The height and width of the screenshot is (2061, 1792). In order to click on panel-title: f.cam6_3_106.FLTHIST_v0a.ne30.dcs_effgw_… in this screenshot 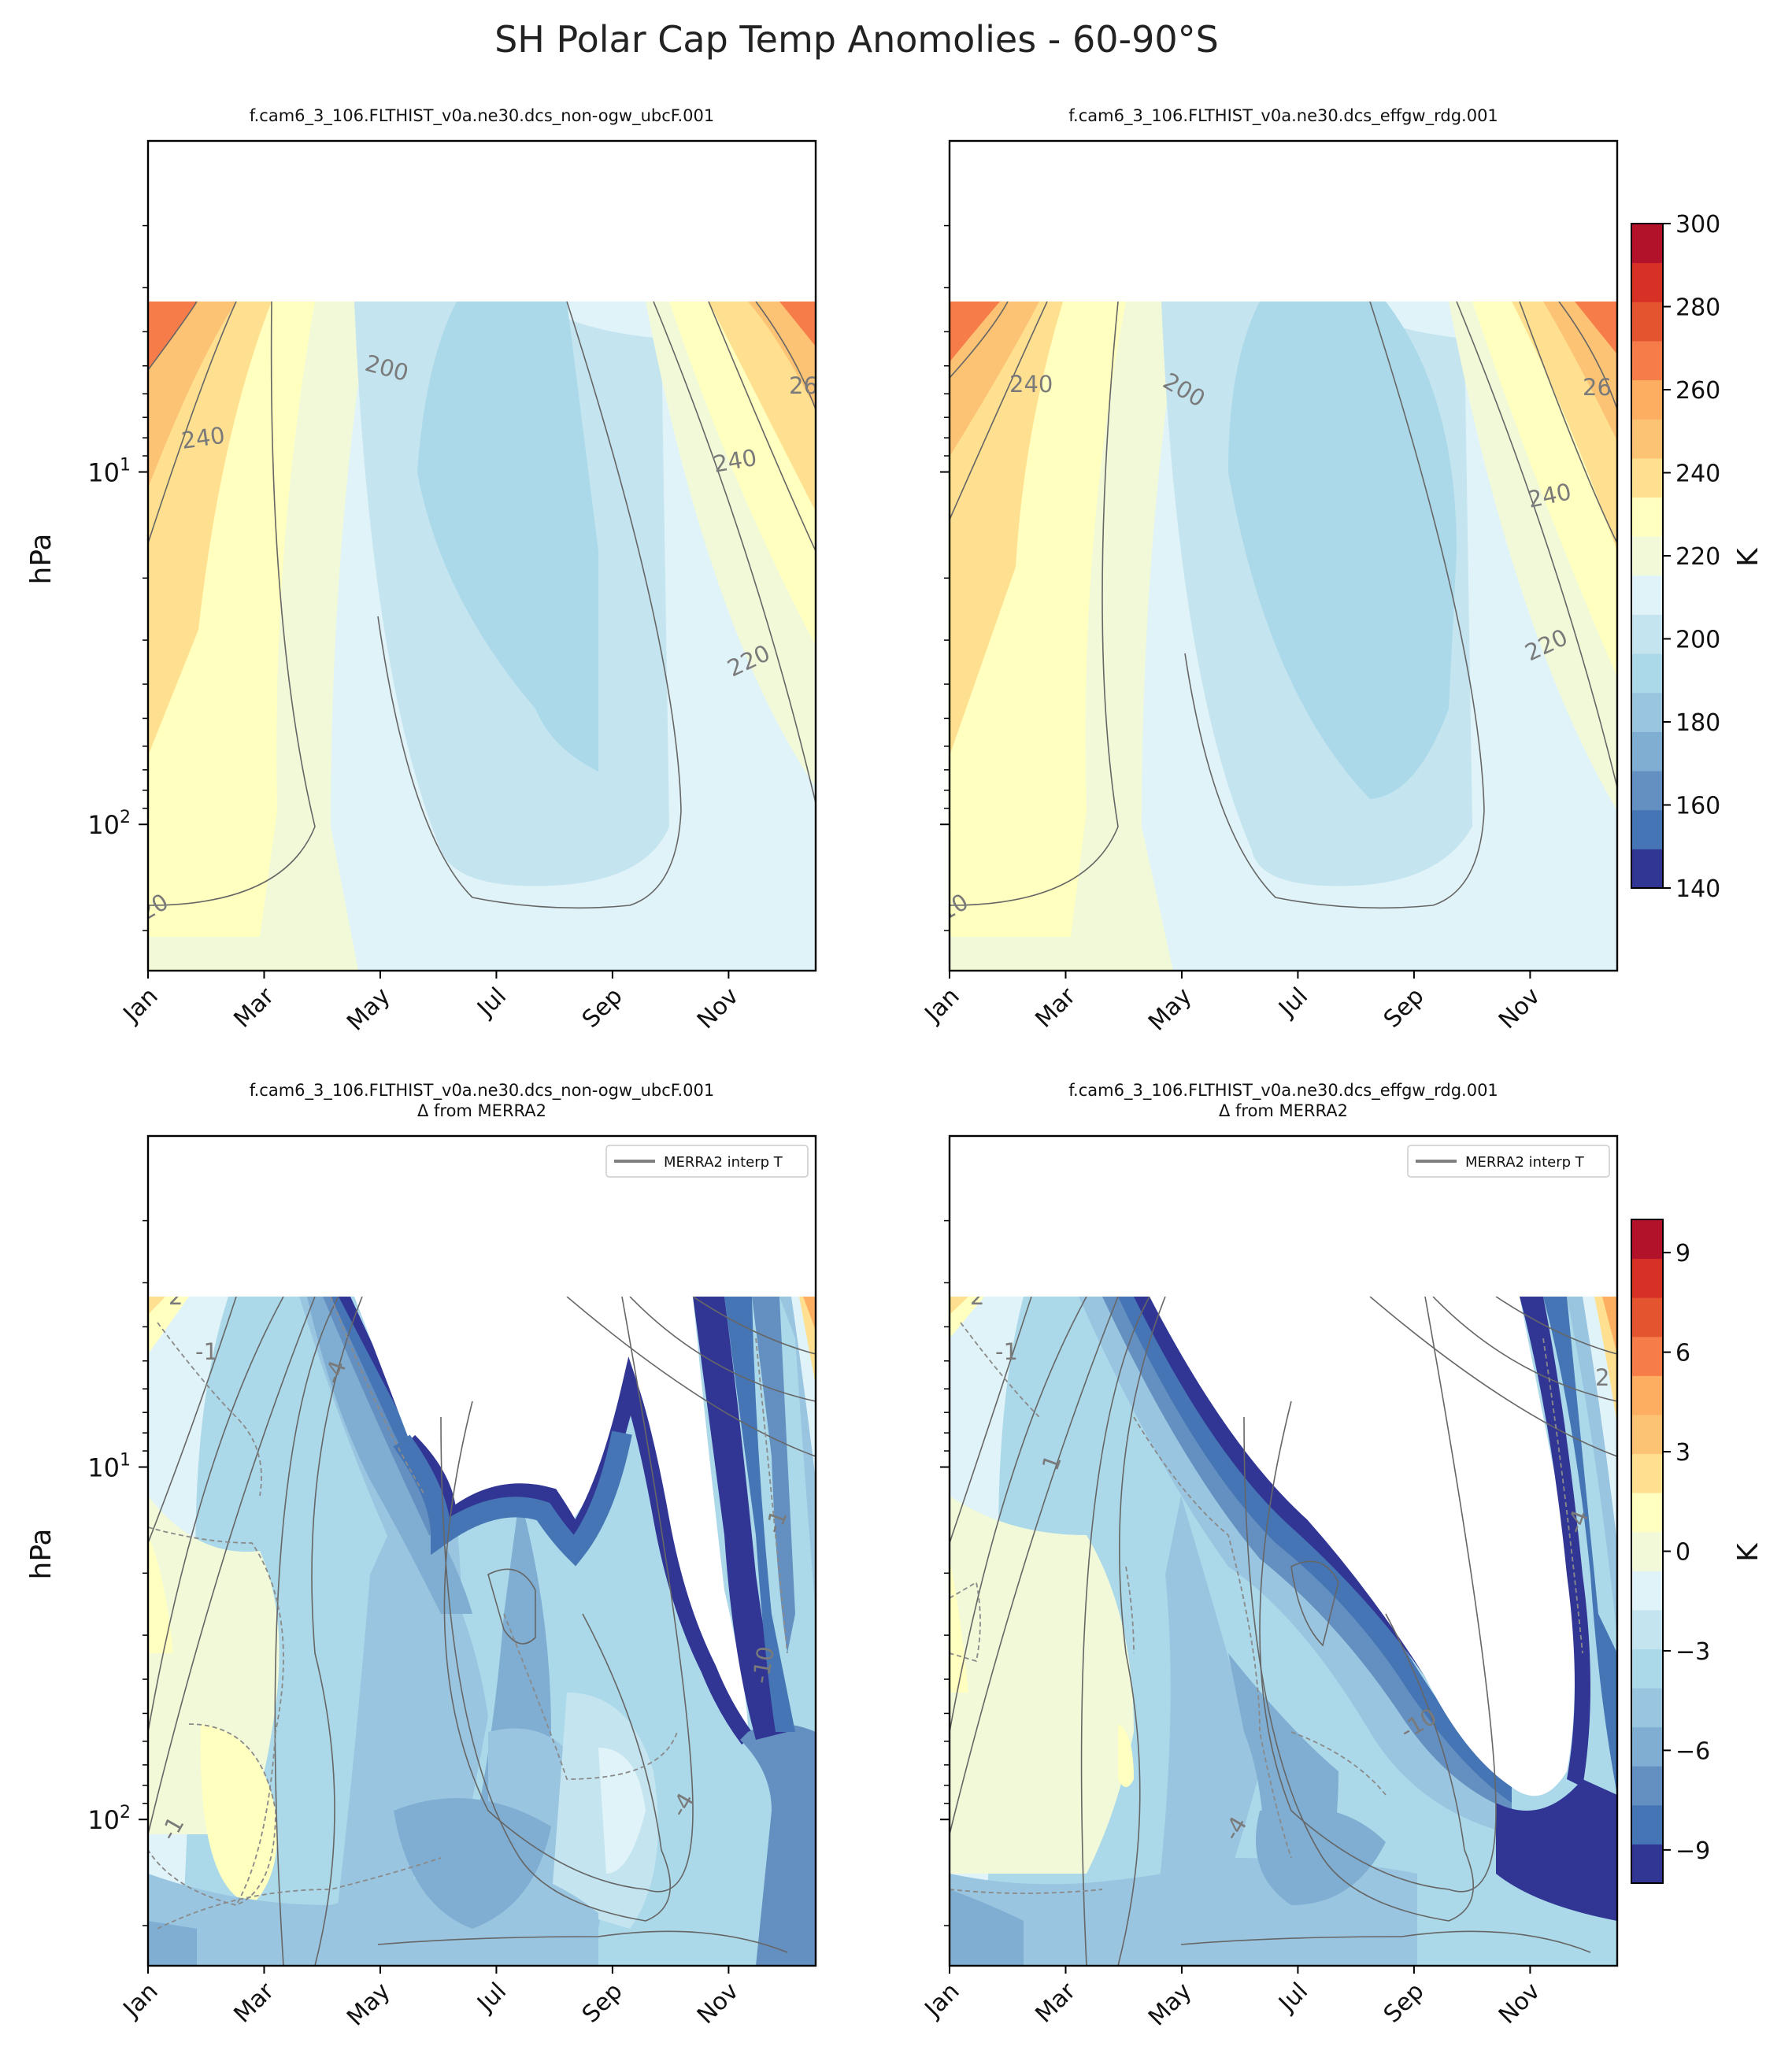, I will do `click(1283, 1091)`.